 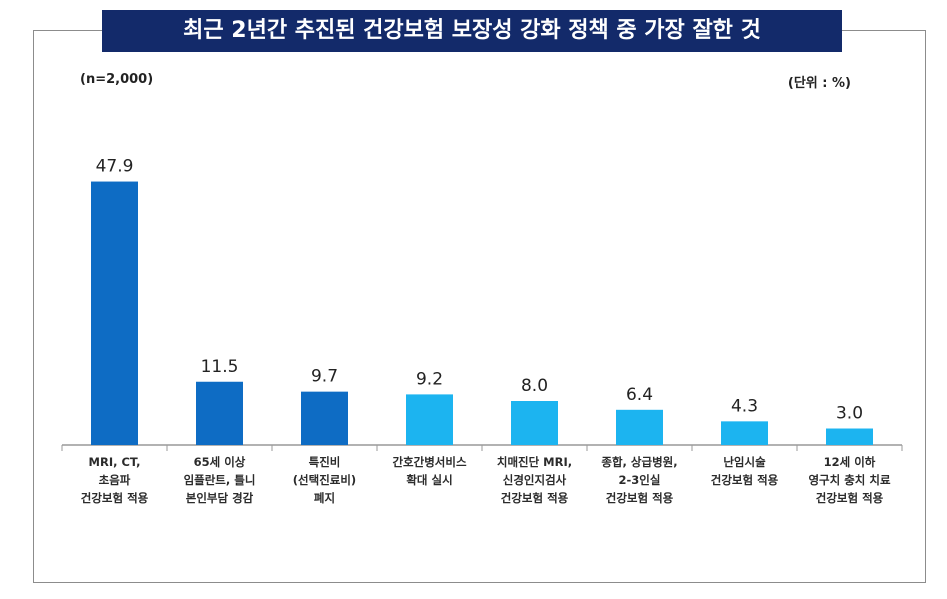 I want to click on data-label: 9.7, so click(x=324, y=377).